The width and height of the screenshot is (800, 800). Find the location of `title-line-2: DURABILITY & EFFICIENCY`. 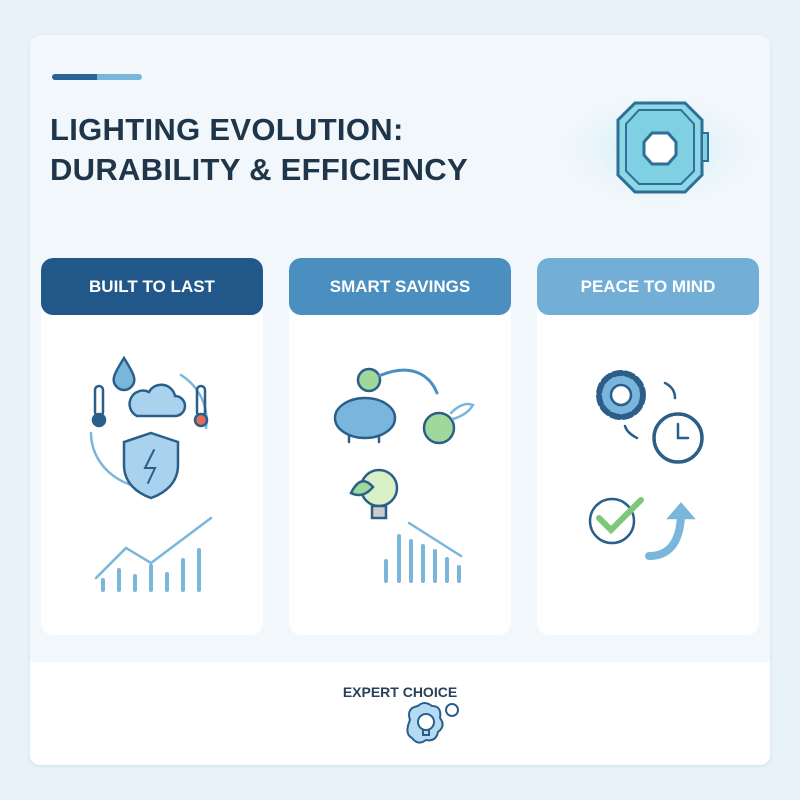

title-line-2: DURABILITY & EFFICIENCY is located at coordinates (259, 169).